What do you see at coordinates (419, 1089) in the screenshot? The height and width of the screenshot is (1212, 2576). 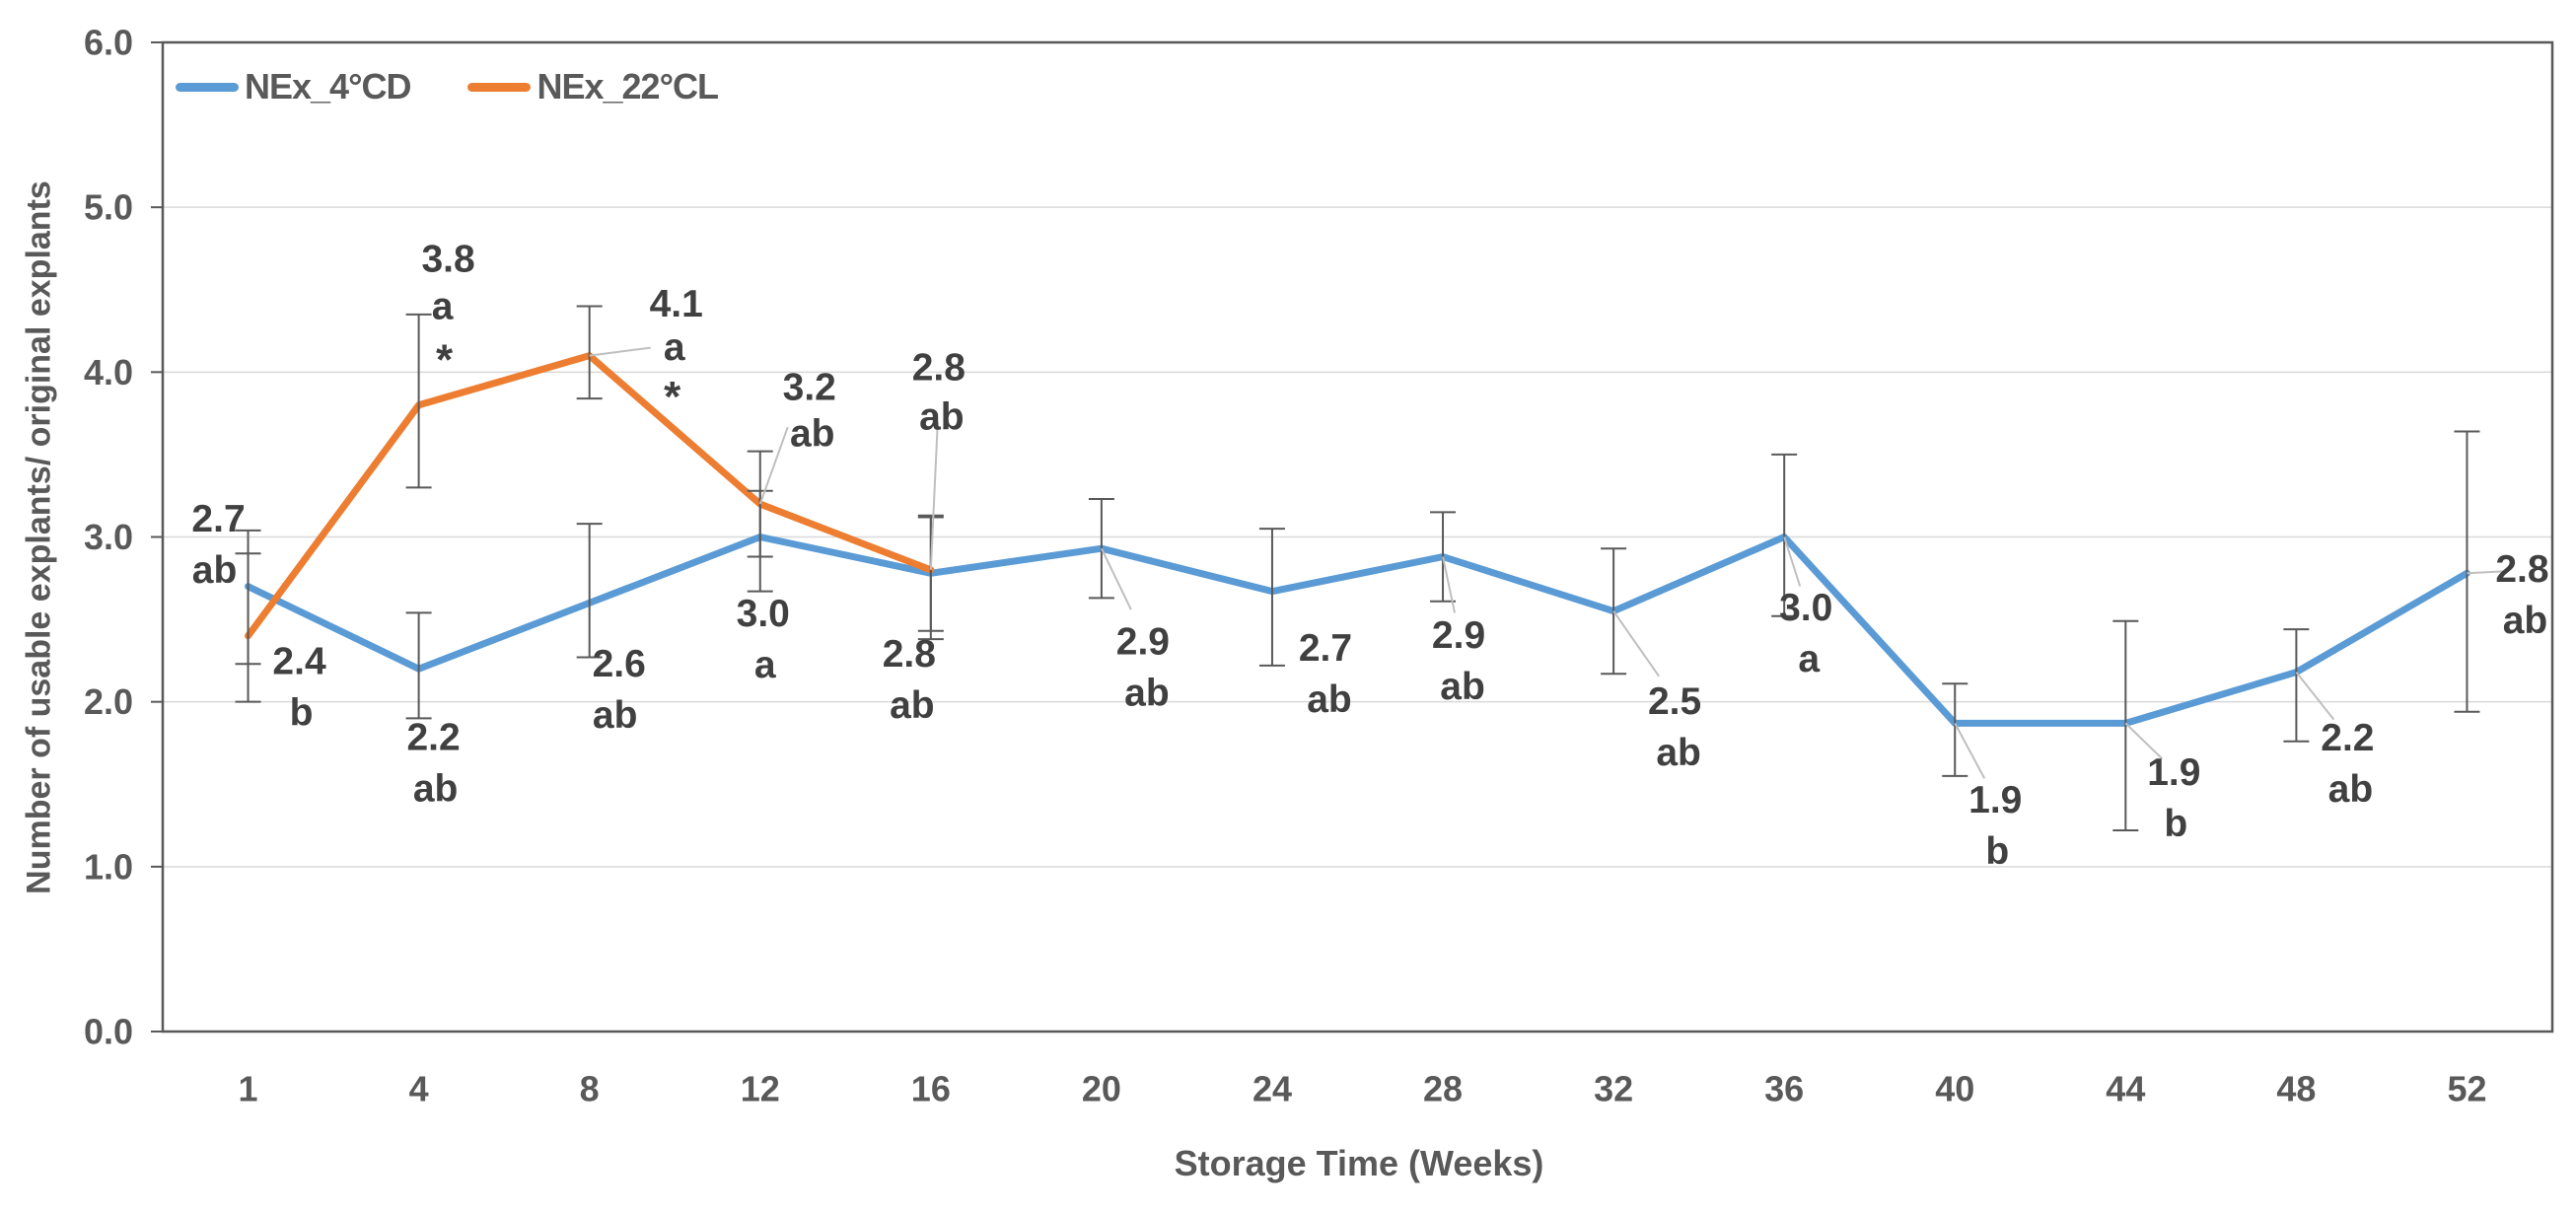 I see `x-tick-label: 4` at bounding box center [419, 1089].